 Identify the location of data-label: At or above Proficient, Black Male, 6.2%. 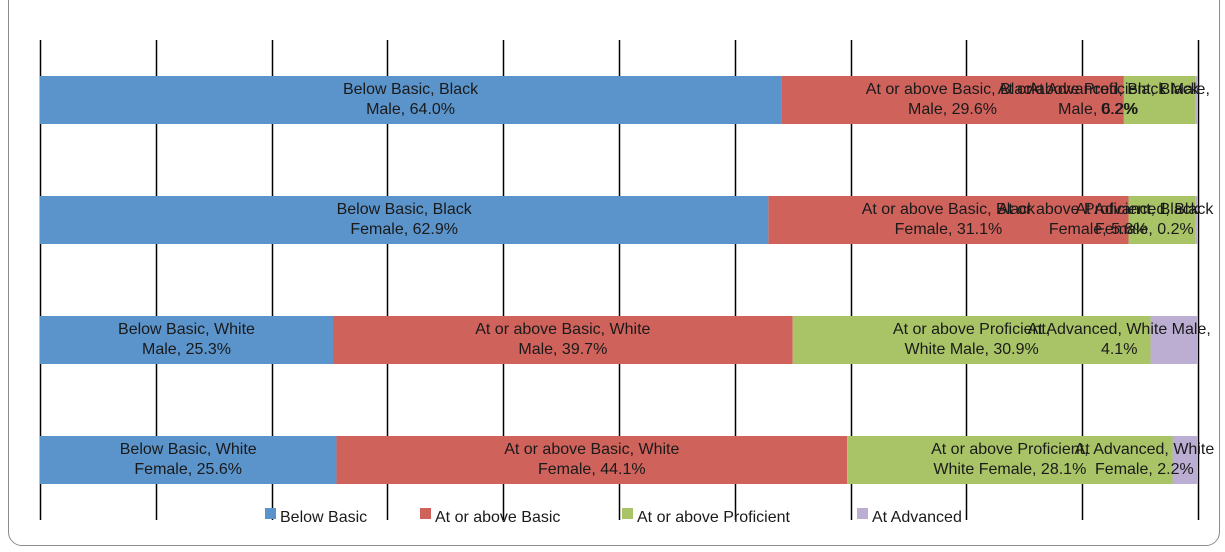
(1099, 99).